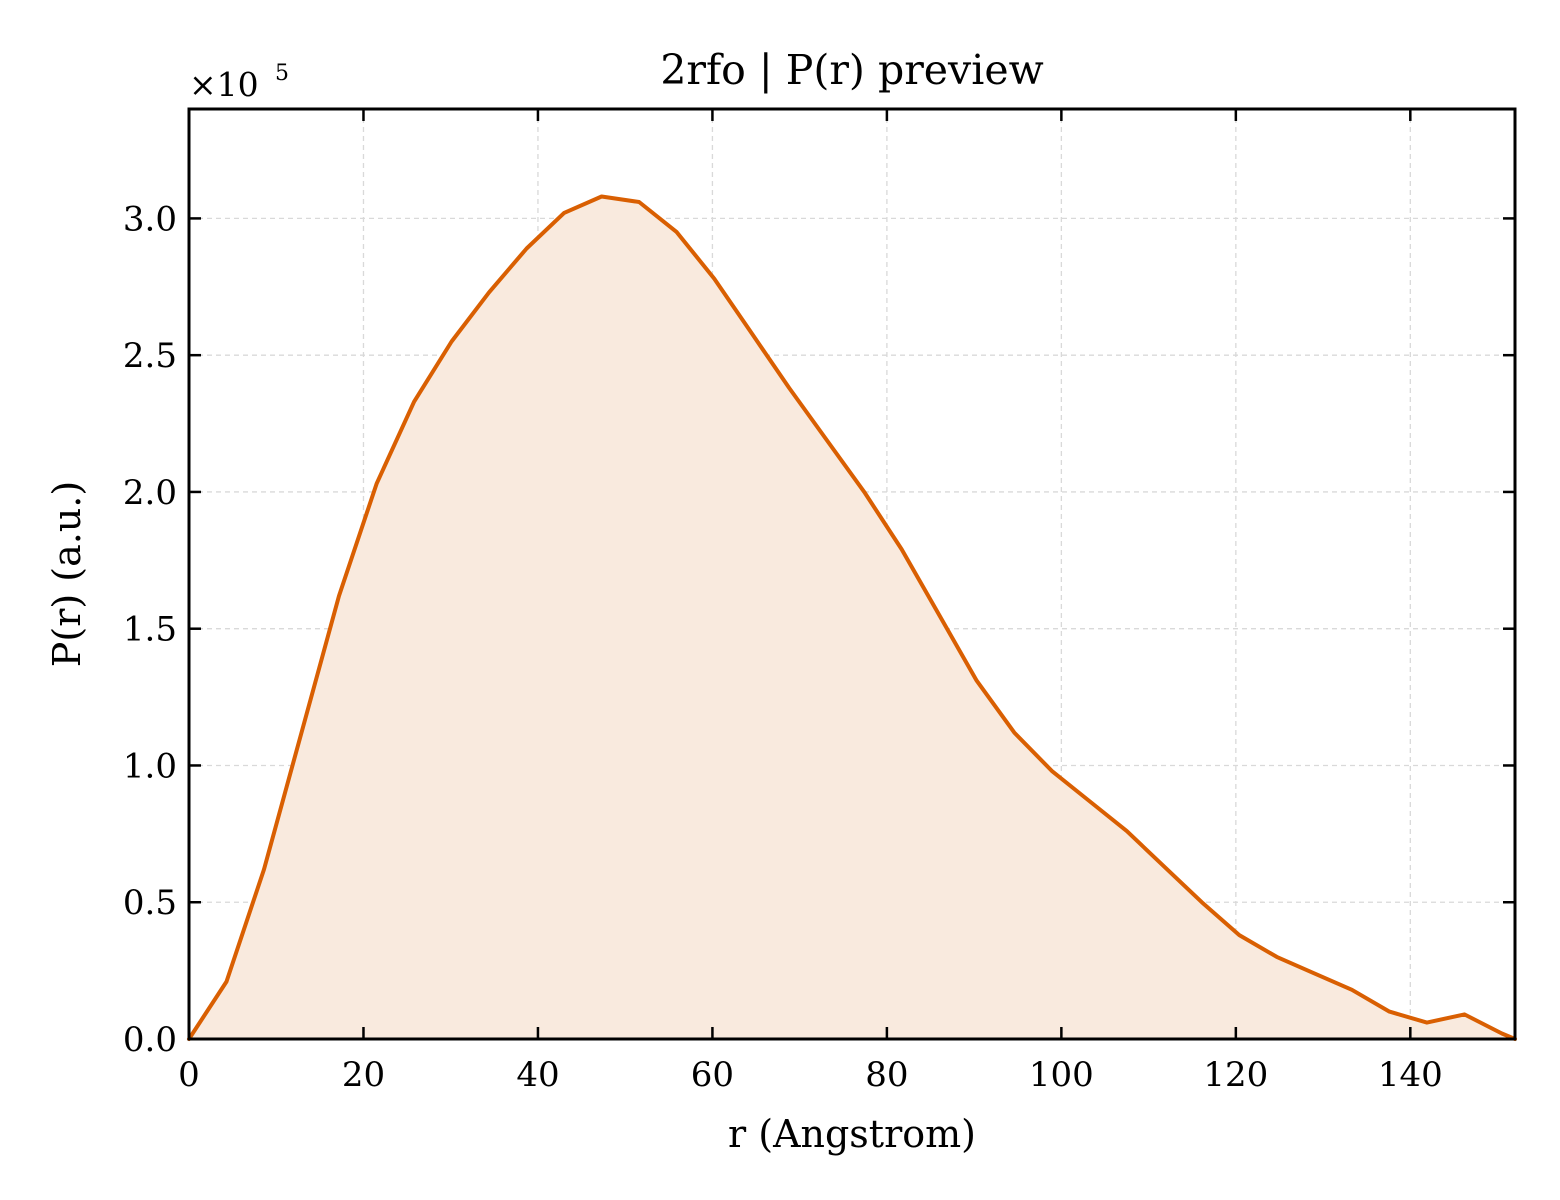 This screenshot has width=1560, height=1200. Describe the element at coordinates (150, 219) in the screenshot. I see `y-tick-label: 3.0` at that location.